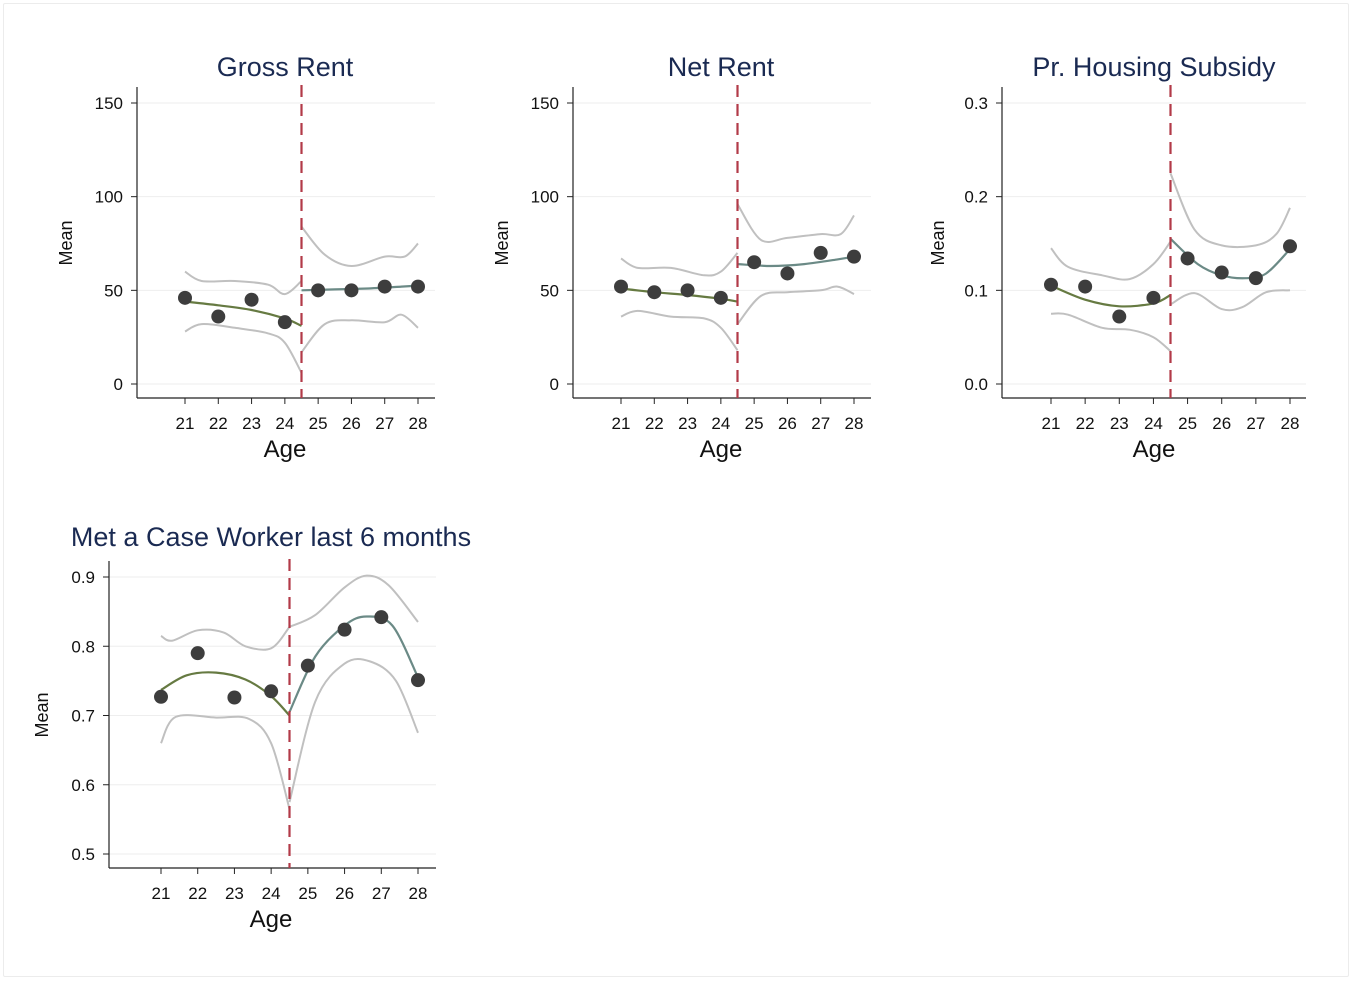 The height and width of the screenshot is (982, 1354). What do you see at coordinates (976, 384) in the screenshot?
I see `y-tick-label: 0.0` at bounding box center [976, 384].